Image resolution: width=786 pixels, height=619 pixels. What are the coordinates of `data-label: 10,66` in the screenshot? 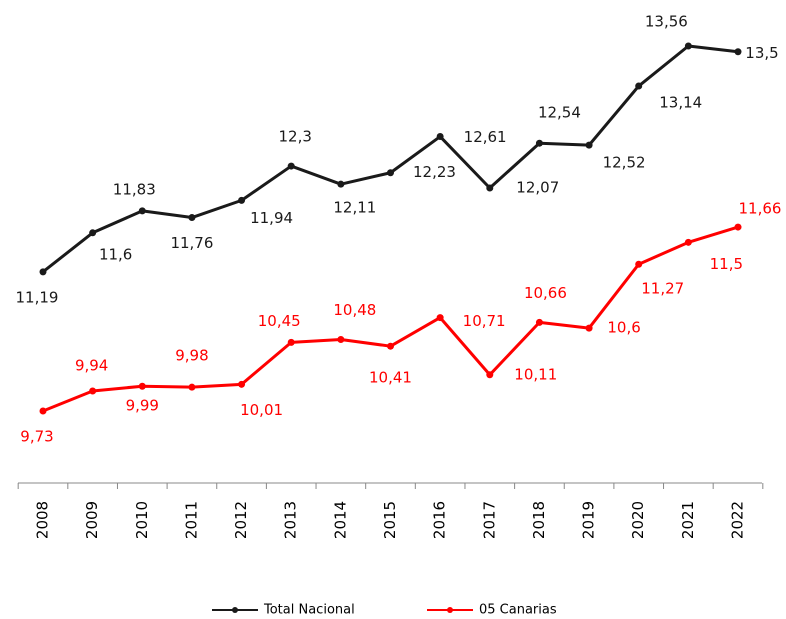 It's located at (545, 293).